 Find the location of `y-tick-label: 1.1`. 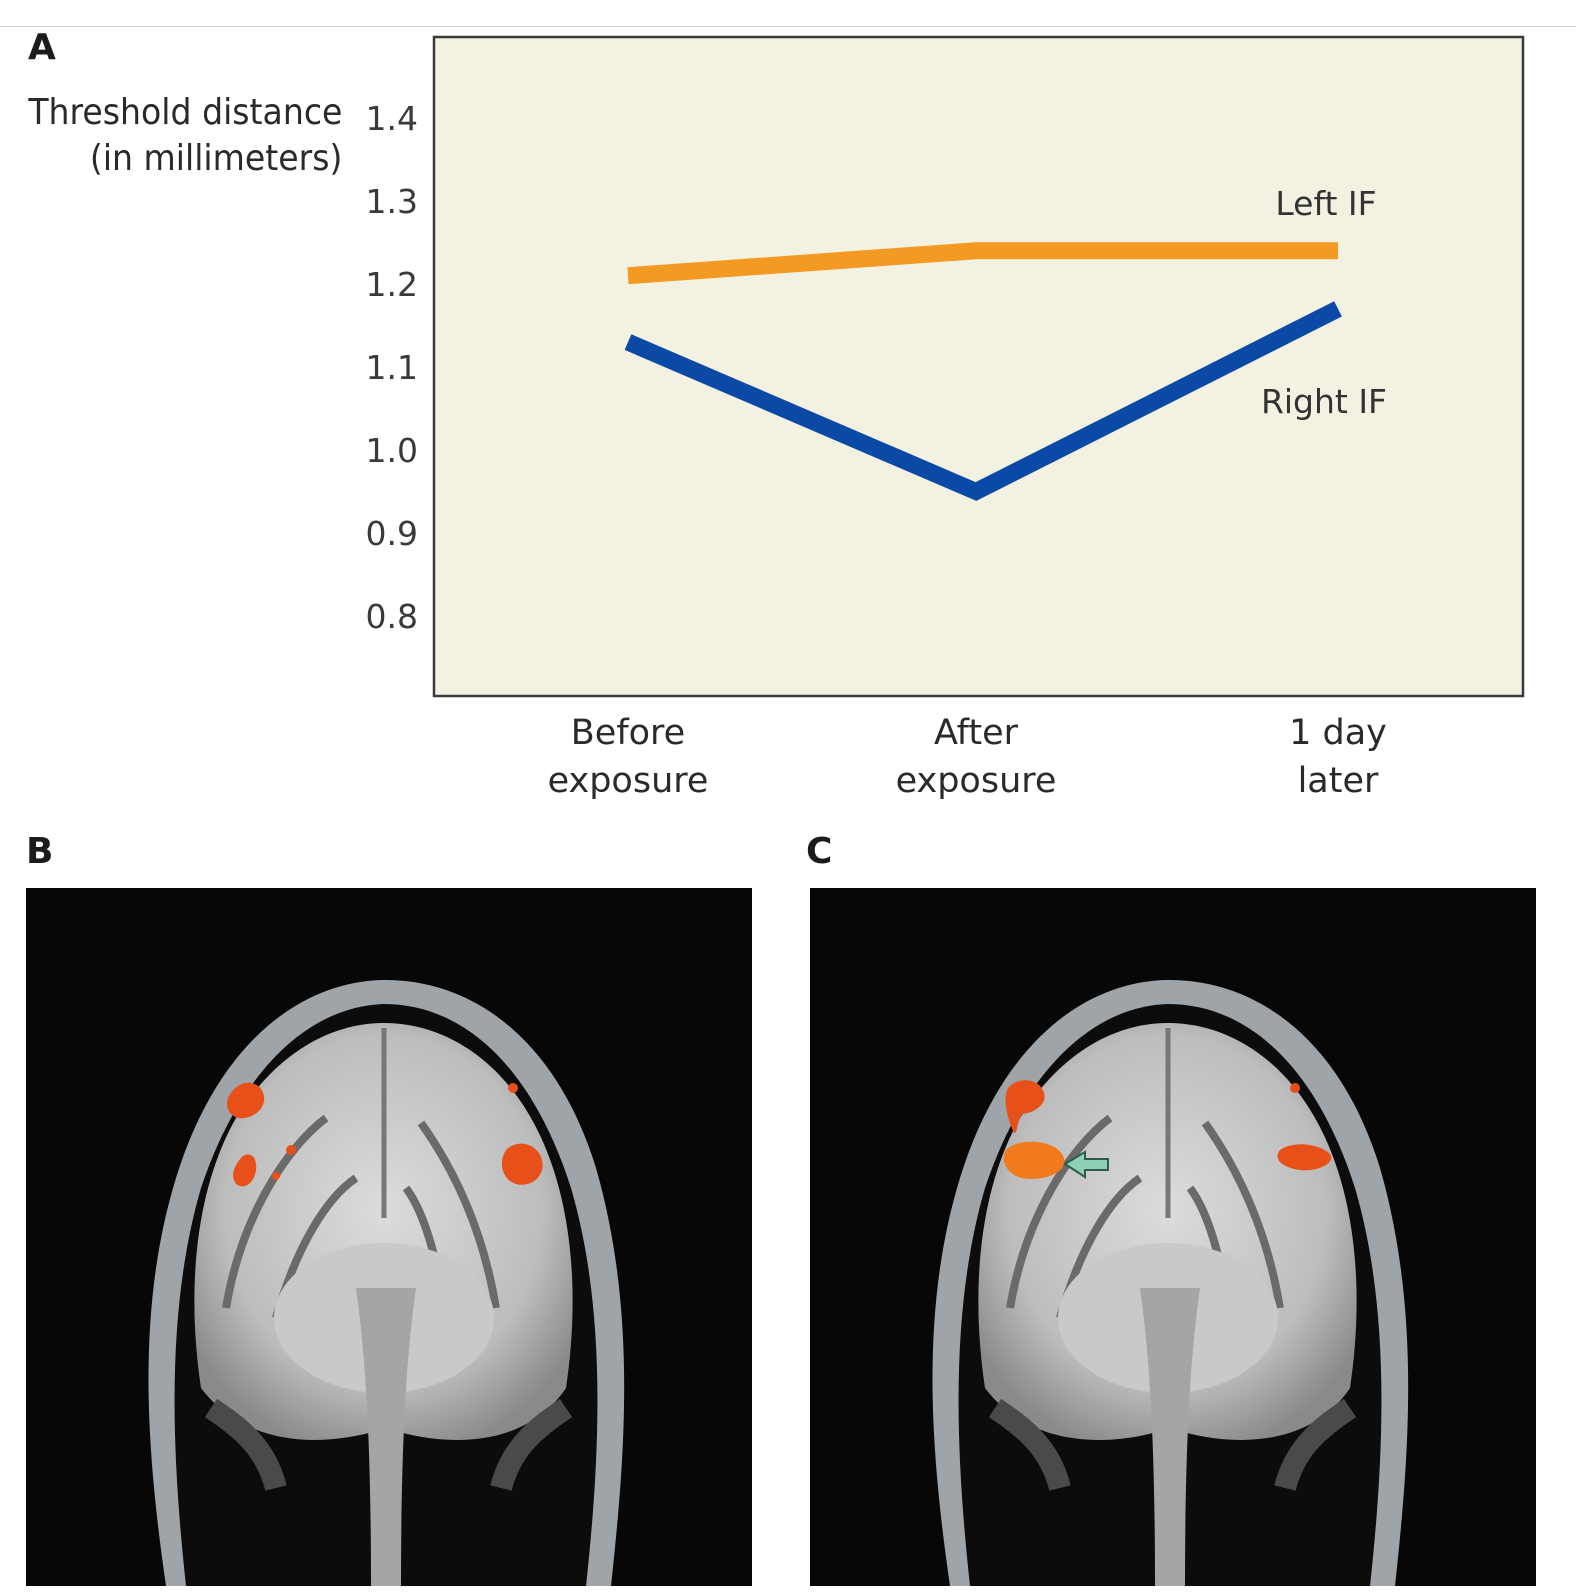

y-tick-label: 1.1 is located at coordinates (392, 367).